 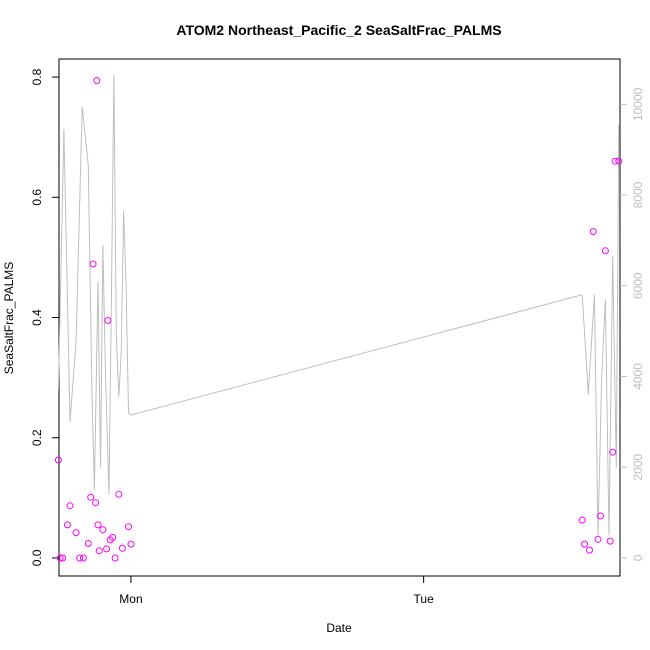 What do you see at coordinates (424, 599) in the screenshot?
I see `x-tick-label: Tue` at bounding box center [424, 599].